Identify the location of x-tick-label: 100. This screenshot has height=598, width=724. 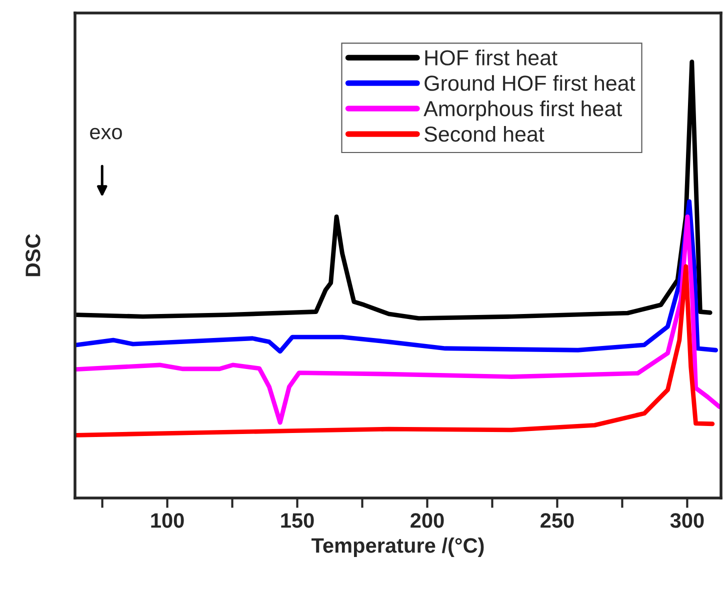
(167, 520).